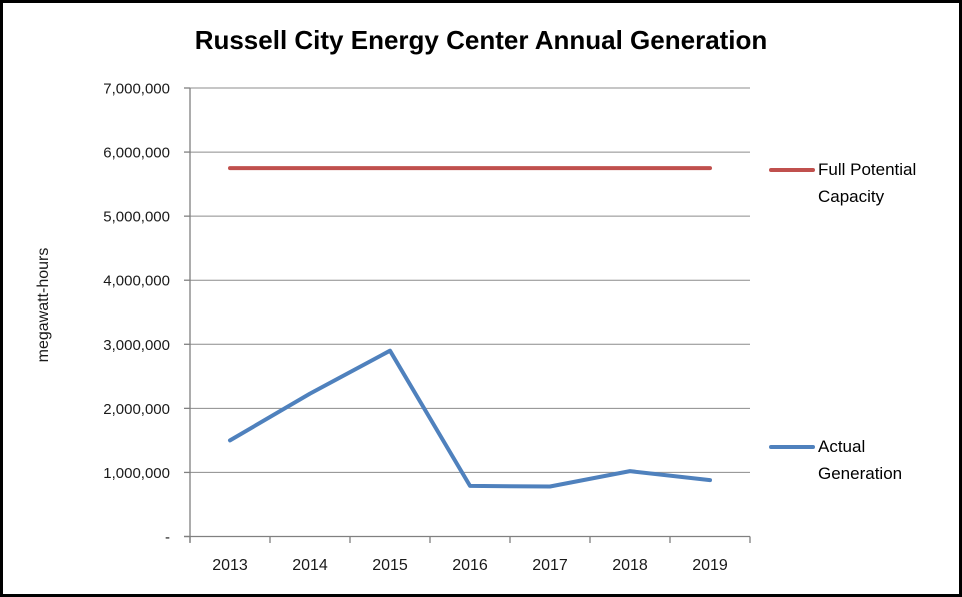  What do you see at coordinates (390, 565) in the screenshot?
I see `x-tick-label: 2015` at bounding box center [390, 565].